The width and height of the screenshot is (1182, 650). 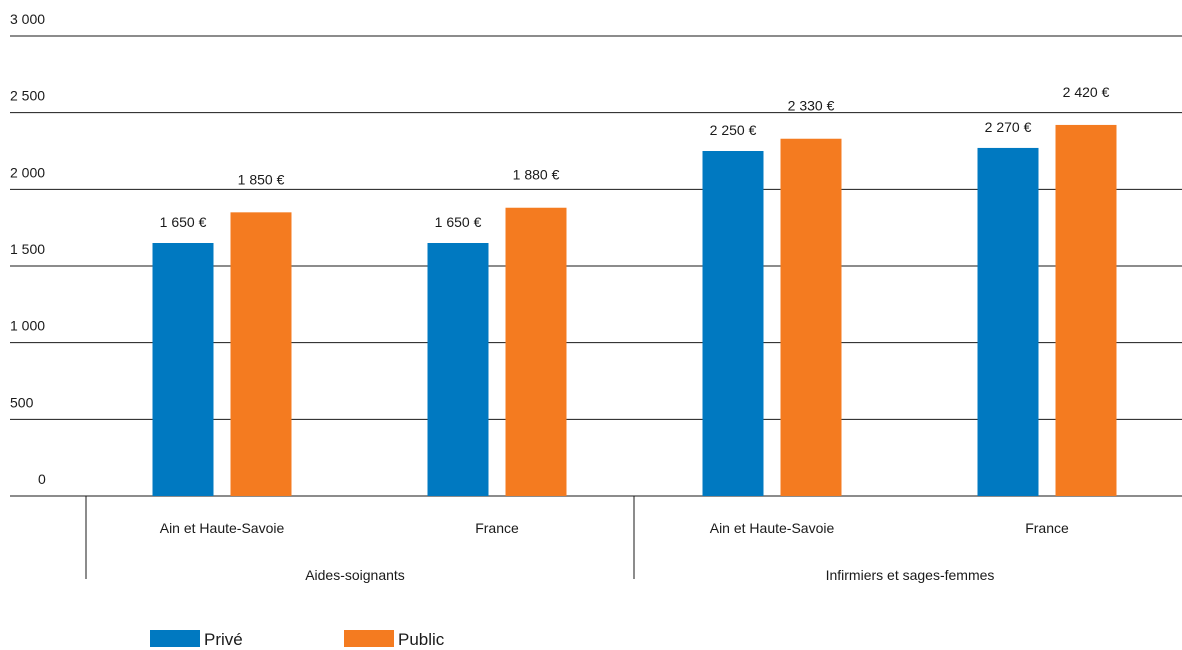 What do you see at coordinates (811, 106) in the screenshot?
I see `data-label: 2 330 €` at bounding box center [811, 106].